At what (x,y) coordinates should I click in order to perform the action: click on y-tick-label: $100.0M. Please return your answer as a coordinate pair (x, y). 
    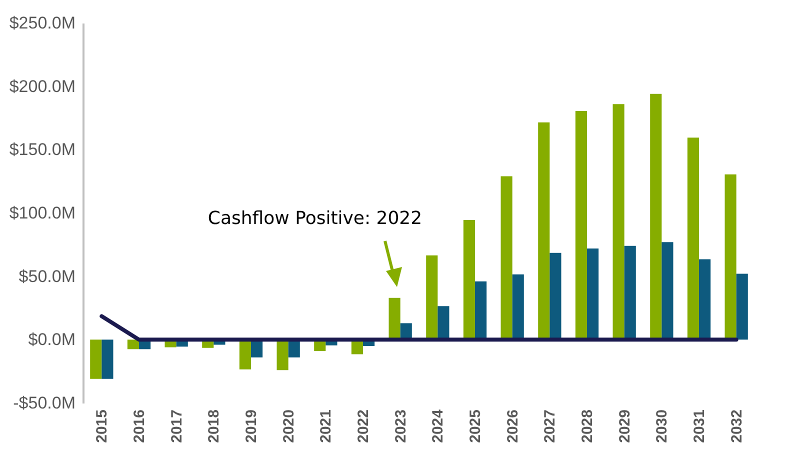
    Looking at the image, I should click on (42, 213).